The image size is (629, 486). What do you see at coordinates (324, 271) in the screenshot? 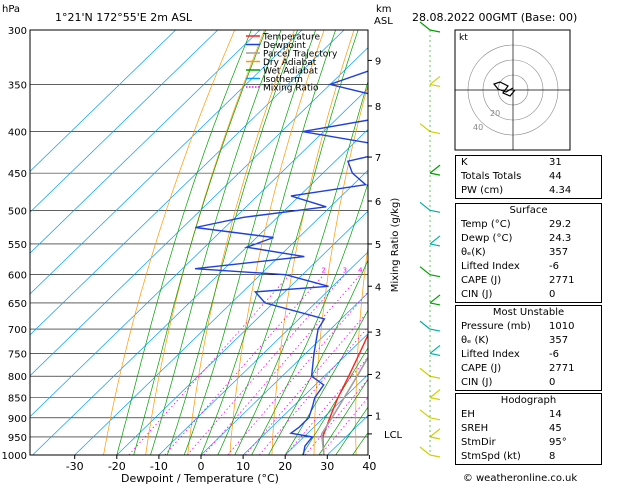
I see `mixing-ratio-label: 2` at bounding box center [324, 271].